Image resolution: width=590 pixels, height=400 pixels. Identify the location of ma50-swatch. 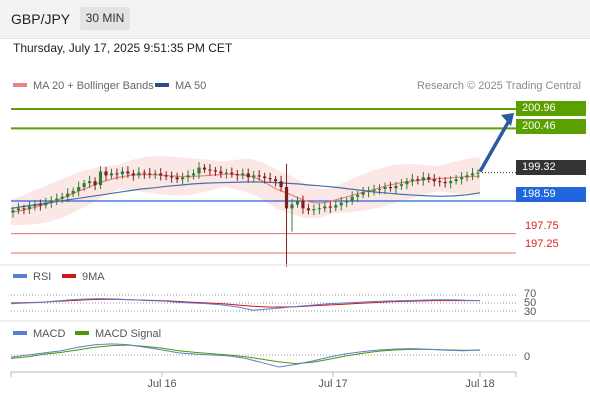
(162, 85).